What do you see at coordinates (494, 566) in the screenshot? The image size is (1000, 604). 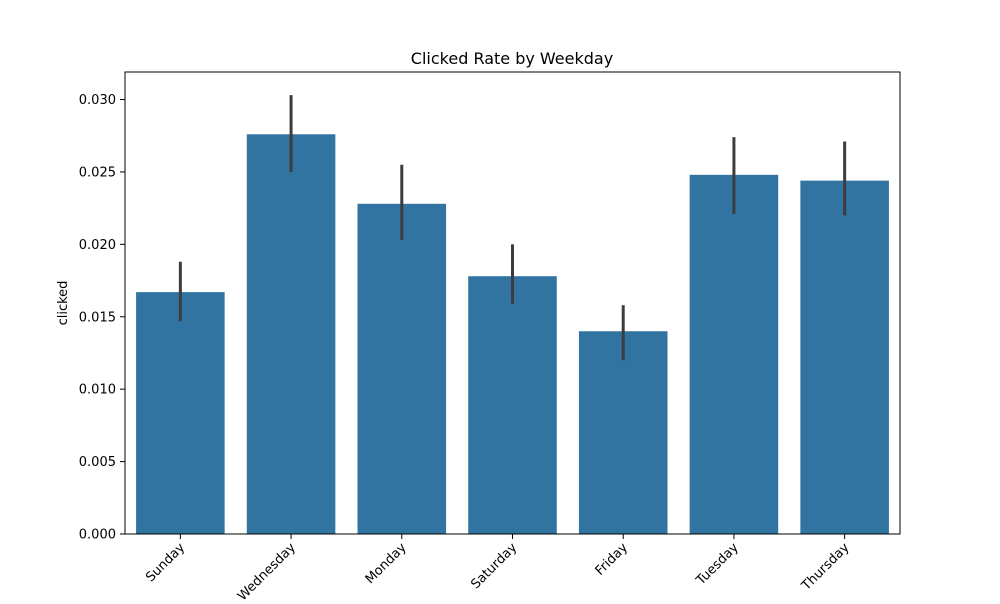 I see `x-tick-label: Saturday` at bounding box center [494, 566].